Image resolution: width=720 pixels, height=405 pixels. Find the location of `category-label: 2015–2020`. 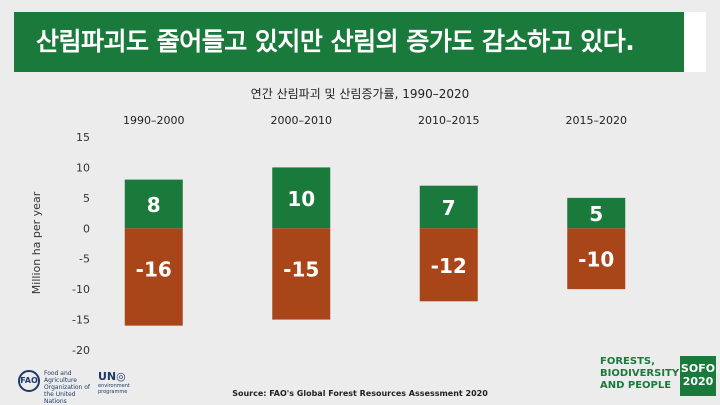

category-label: 2015–2020 is located at coordinates (597, 120).